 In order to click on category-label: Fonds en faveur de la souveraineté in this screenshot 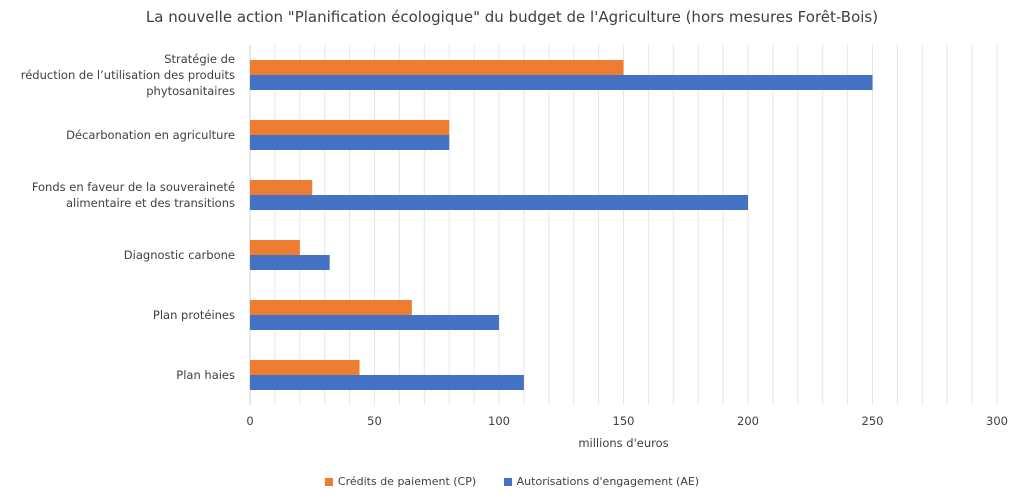, I will do `click(133, 187)`.